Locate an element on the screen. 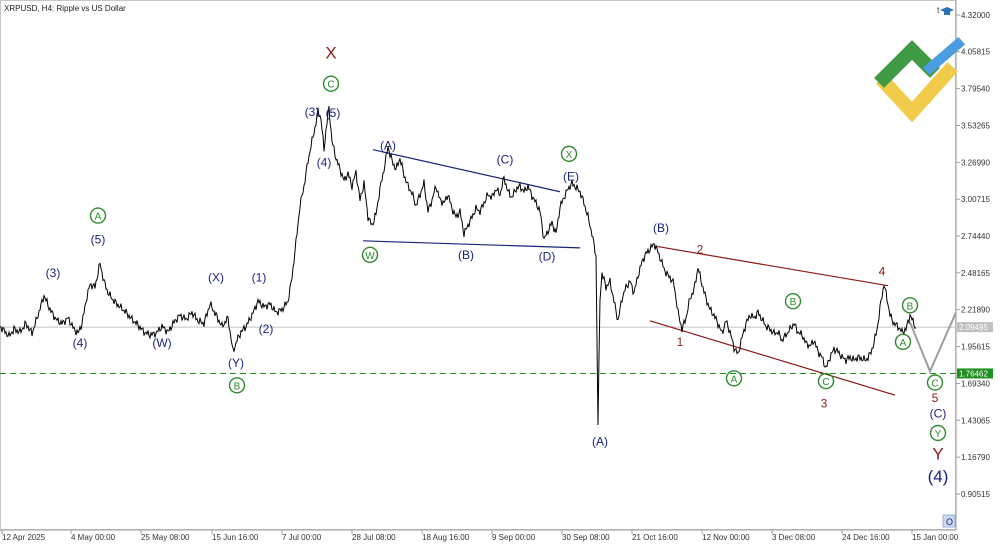 This screenshot has width=1000, height=550. y-tick-label: 3.26990 is located at coordinates (975, 162).